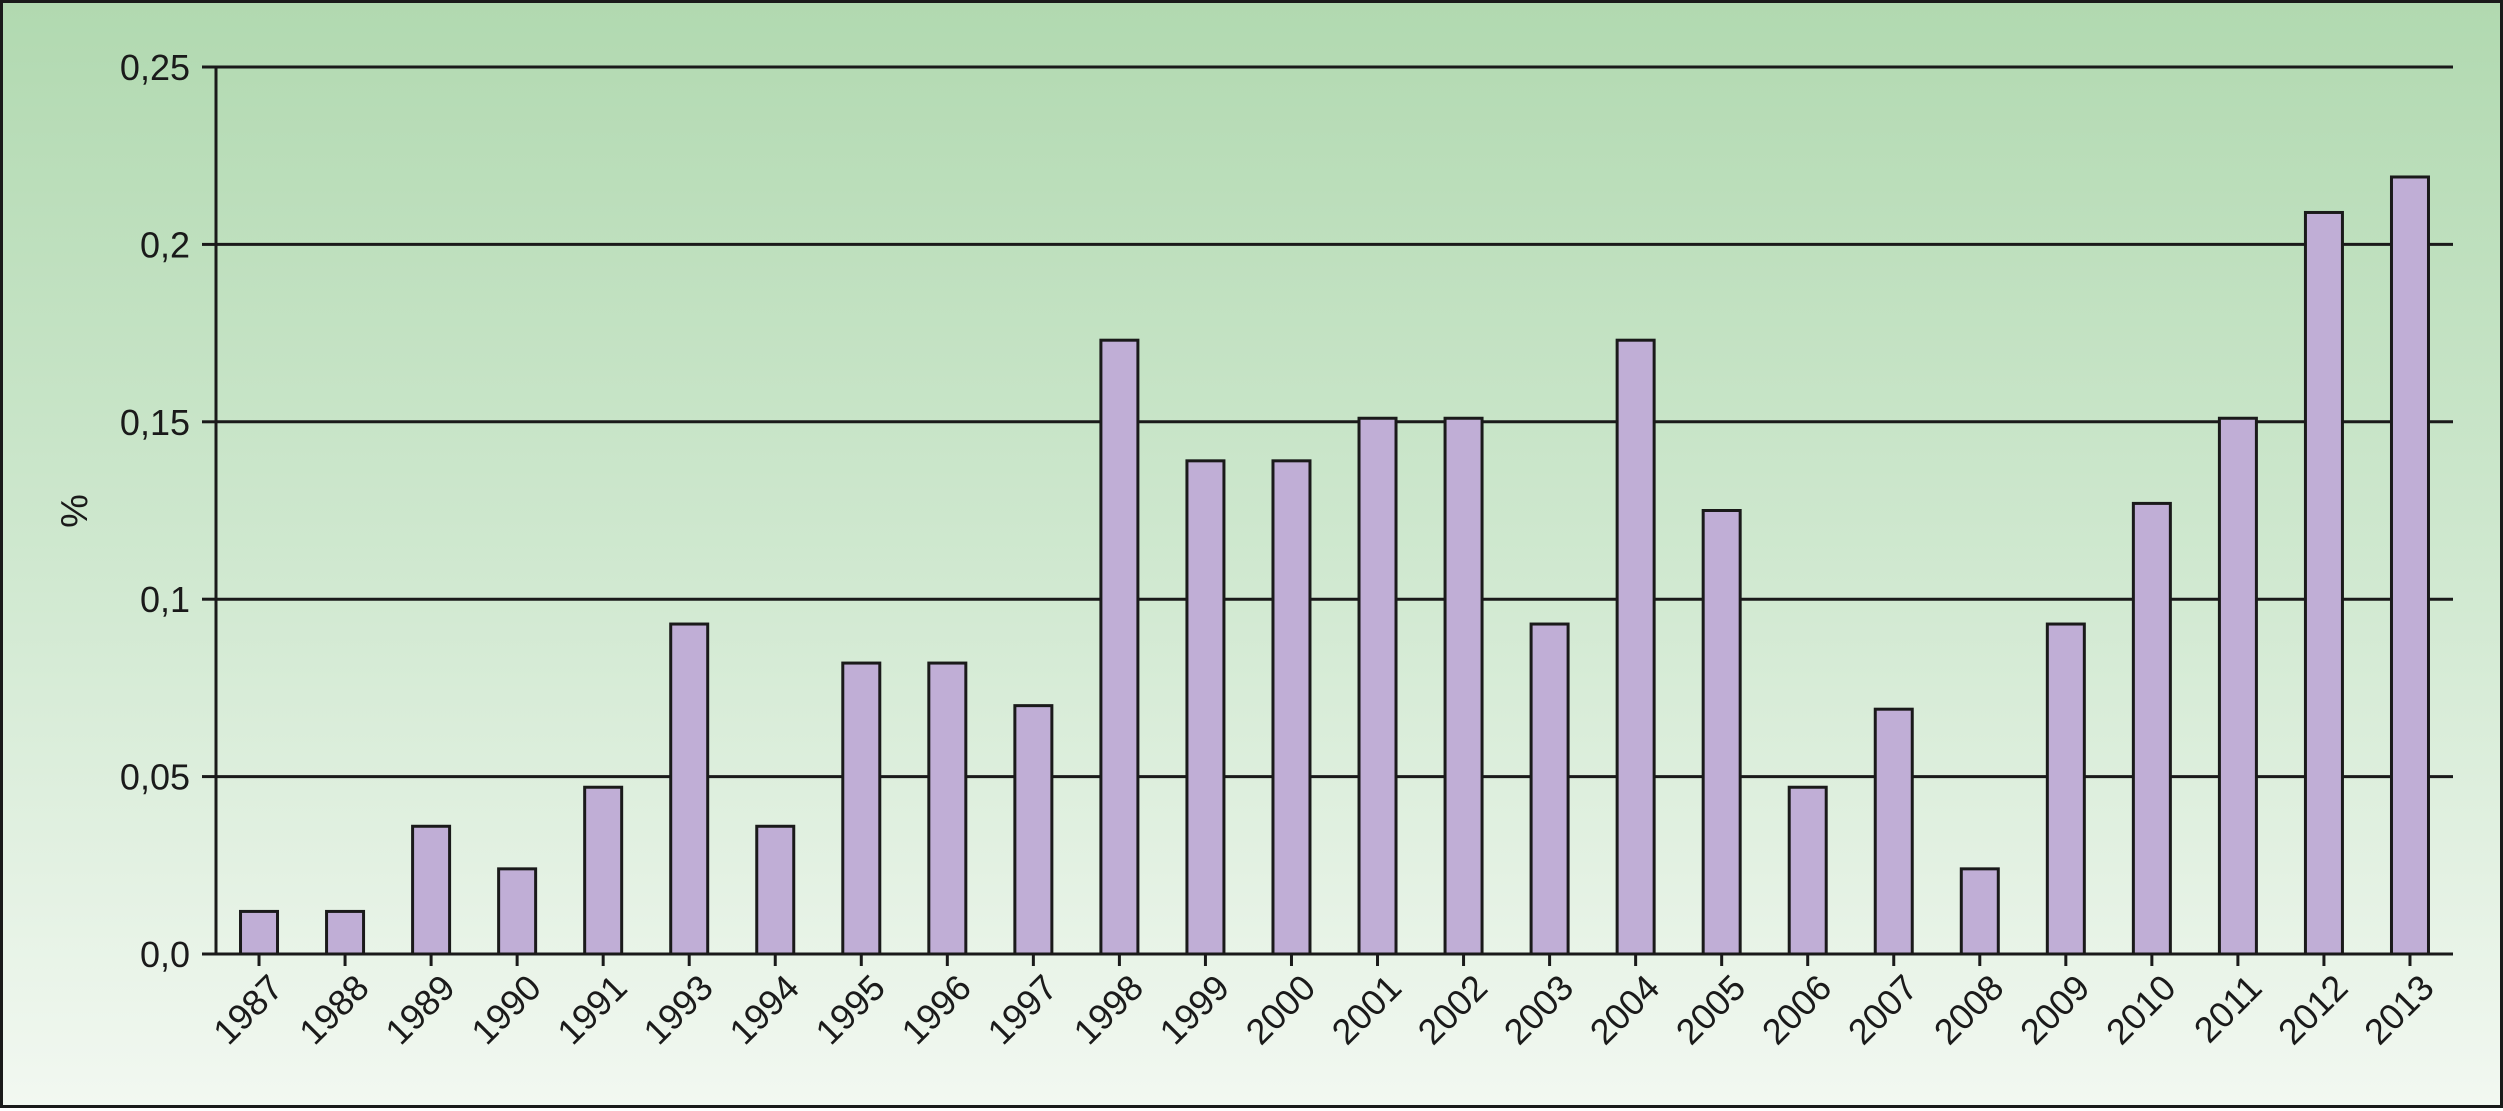 This screenshot has width=2503, height=1111. What do you see at coordinates (1453, 1010) in the screenshot?
I see `x-tick-label: 2002` at bounding box center [1453, 1010].